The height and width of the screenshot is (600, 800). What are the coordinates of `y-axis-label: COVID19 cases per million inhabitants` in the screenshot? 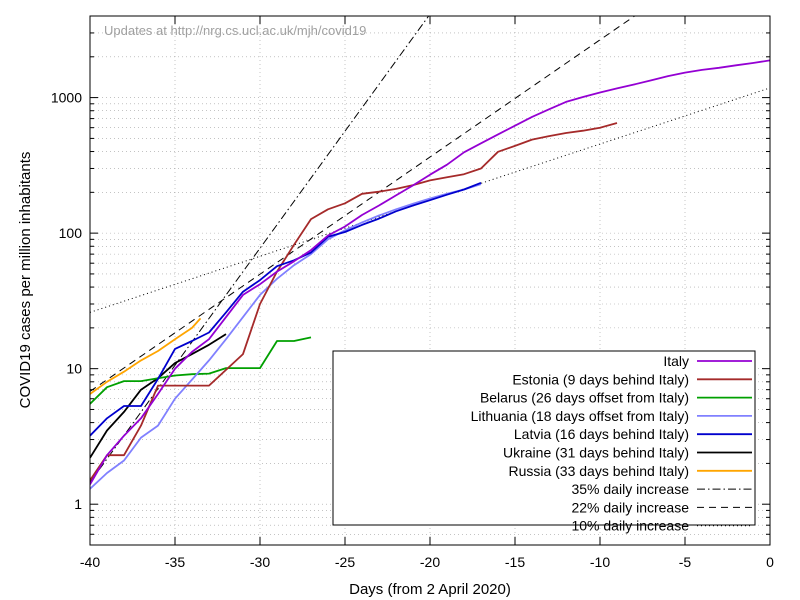 It's located at (25, 280).